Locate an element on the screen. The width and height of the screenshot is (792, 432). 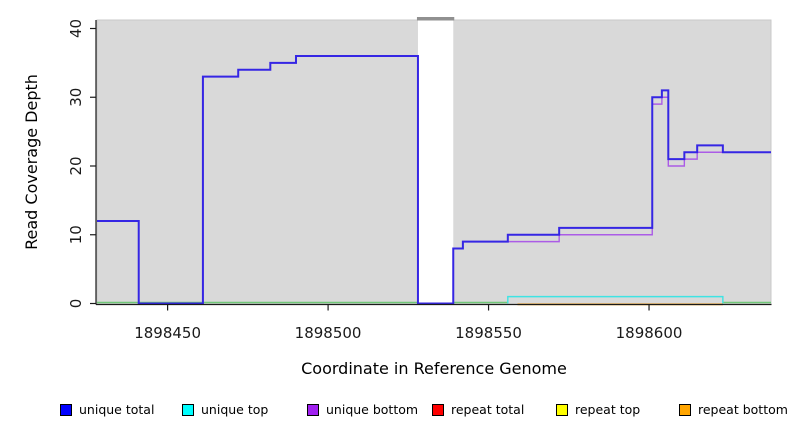
legend-label: repeat top is located at coordinates (608, 409).